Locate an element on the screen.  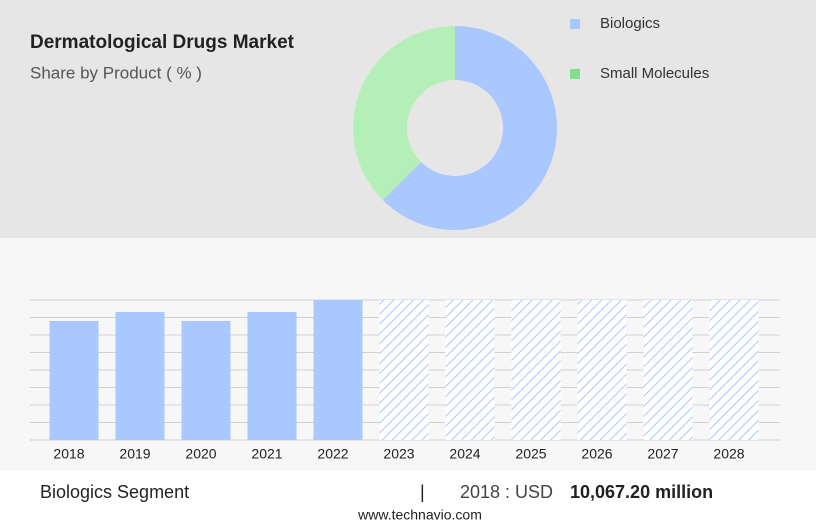
x-tick-label: 2026 is located at coordinates (596, 454).